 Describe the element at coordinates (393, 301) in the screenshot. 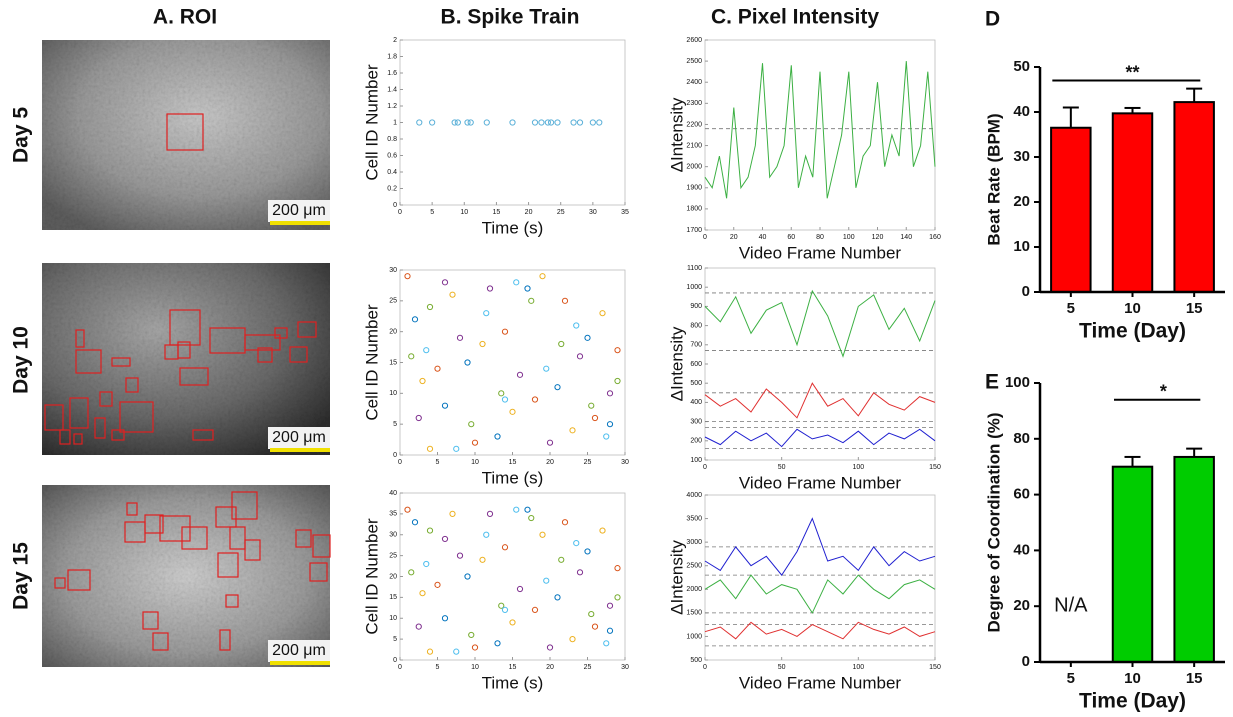

I see `y-tick-label: 25` at that location.